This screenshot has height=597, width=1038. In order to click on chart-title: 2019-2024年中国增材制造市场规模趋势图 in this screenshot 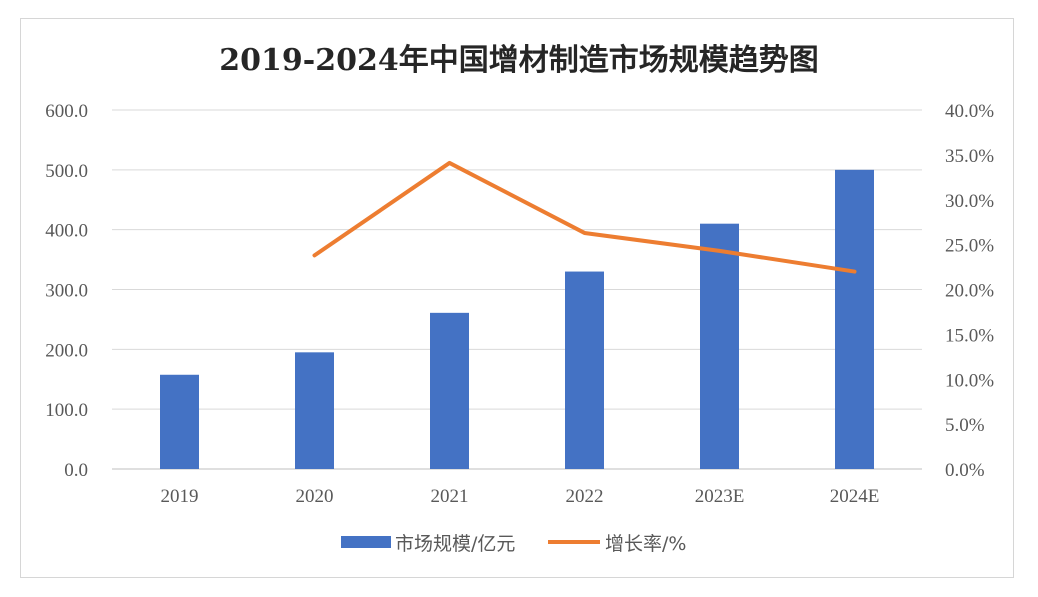, I will do `click(518, 60)`.